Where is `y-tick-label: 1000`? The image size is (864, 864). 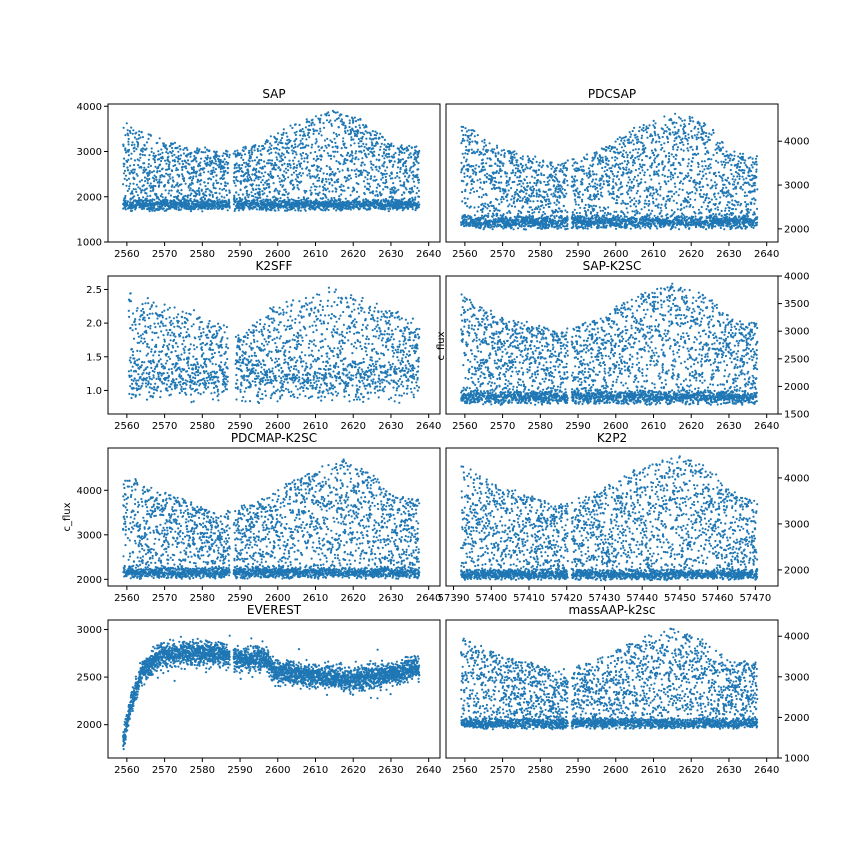
y-tick-label: 1000 is located at coordinates (89, 243).